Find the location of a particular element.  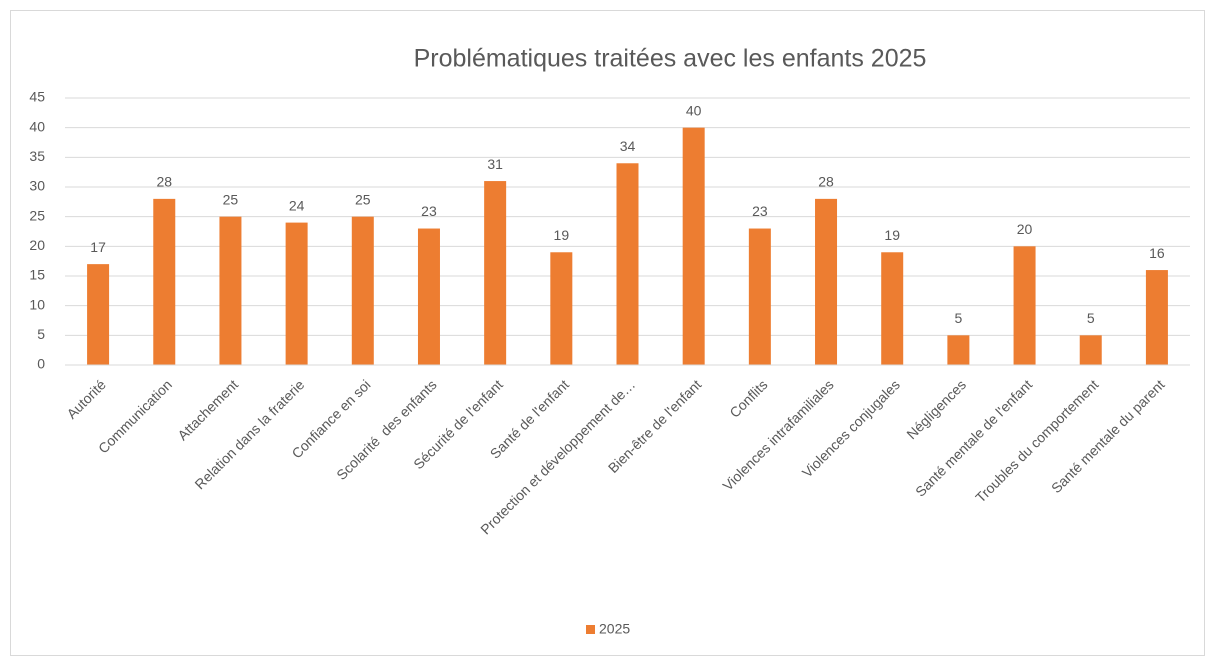

y-tick-label: 45 is located at coordinates (37, 97).